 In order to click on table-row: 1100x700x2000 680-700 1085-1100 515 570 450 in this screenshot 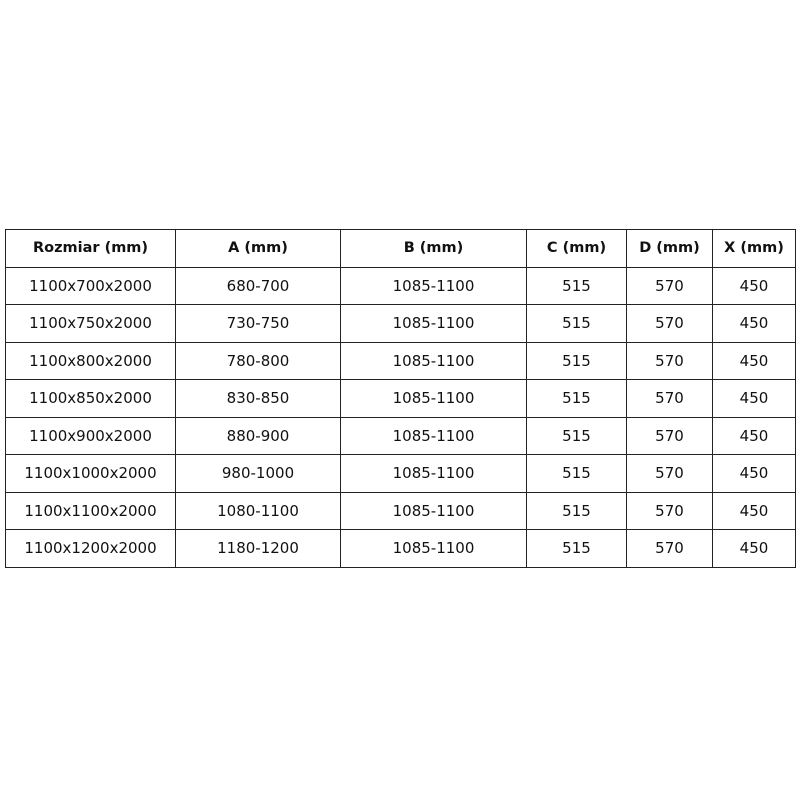, I will do `click(400, 285)`.